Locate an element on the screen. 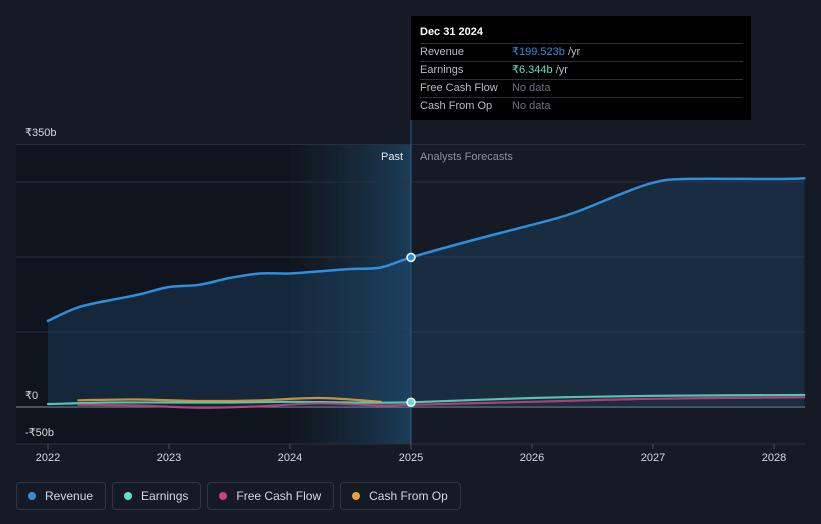  past-label: Past is located at coordinates (392, 157).